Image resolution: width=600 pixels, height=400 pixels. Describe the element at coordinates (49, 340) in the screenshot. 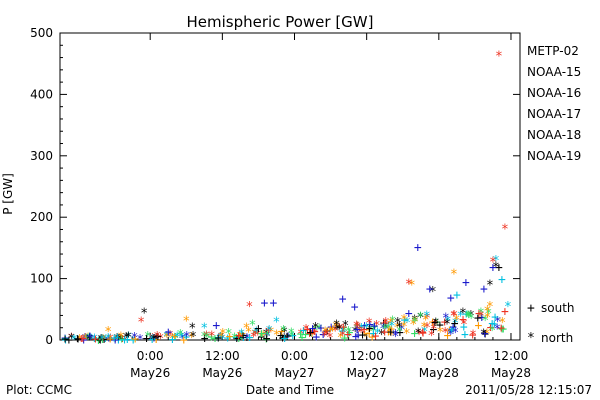

I see `y-tick-label: 0` at that location.